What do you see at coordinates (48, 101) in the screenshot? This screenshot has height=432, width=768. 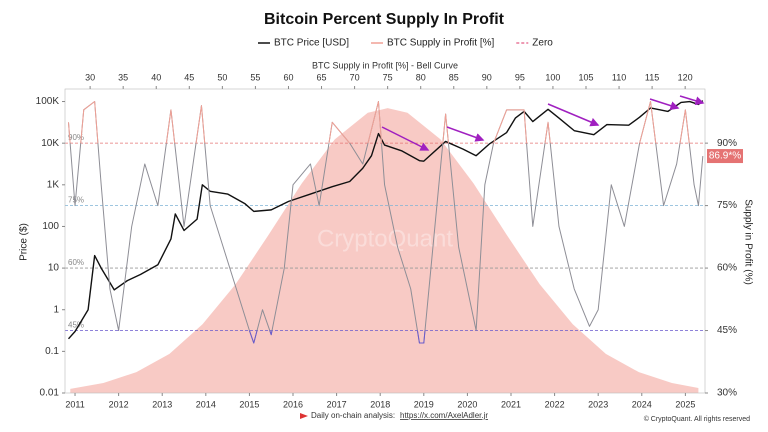 I see `y-tick-label: 100K` at bounding box center [48, 101].